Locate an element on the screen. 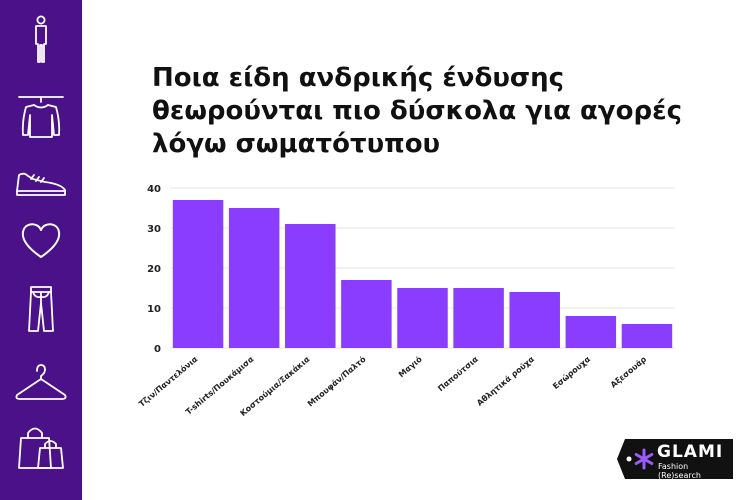 This screenshot has width=750, height=500. y-tick-label: 30 is located at coordinates (154, 229).